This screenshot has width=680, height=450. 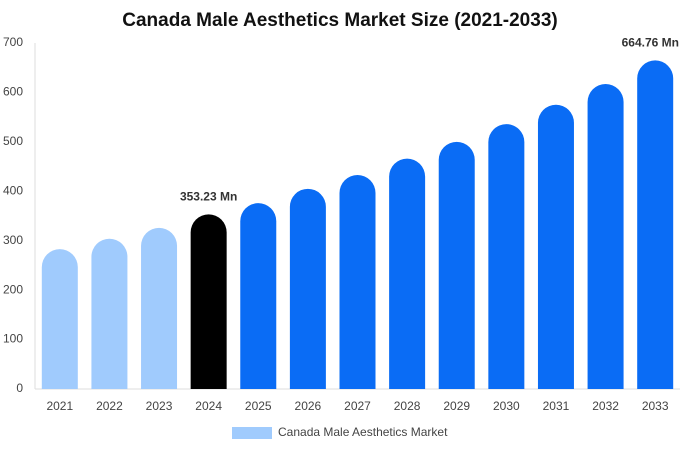 What do you see at coordinates (506, 406) in the screenshot?
I see `x-tick-label: 2030` at bounding box center [506, 406].